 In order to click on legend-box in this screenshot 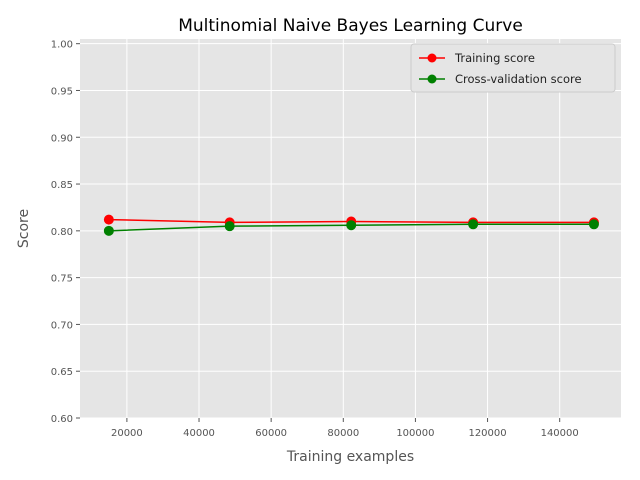, I will do `click(513, 68)`.